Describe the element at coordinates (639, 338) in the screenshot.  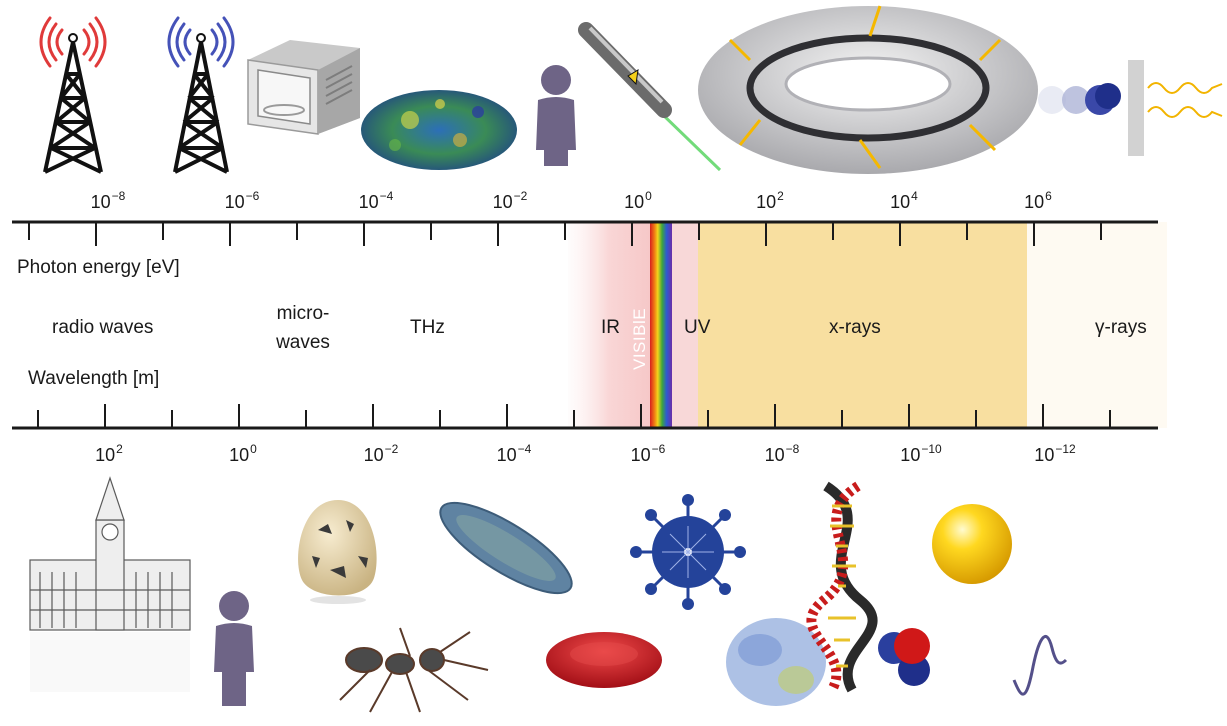
I see `band-label-visible: VISIBlE` at that location.